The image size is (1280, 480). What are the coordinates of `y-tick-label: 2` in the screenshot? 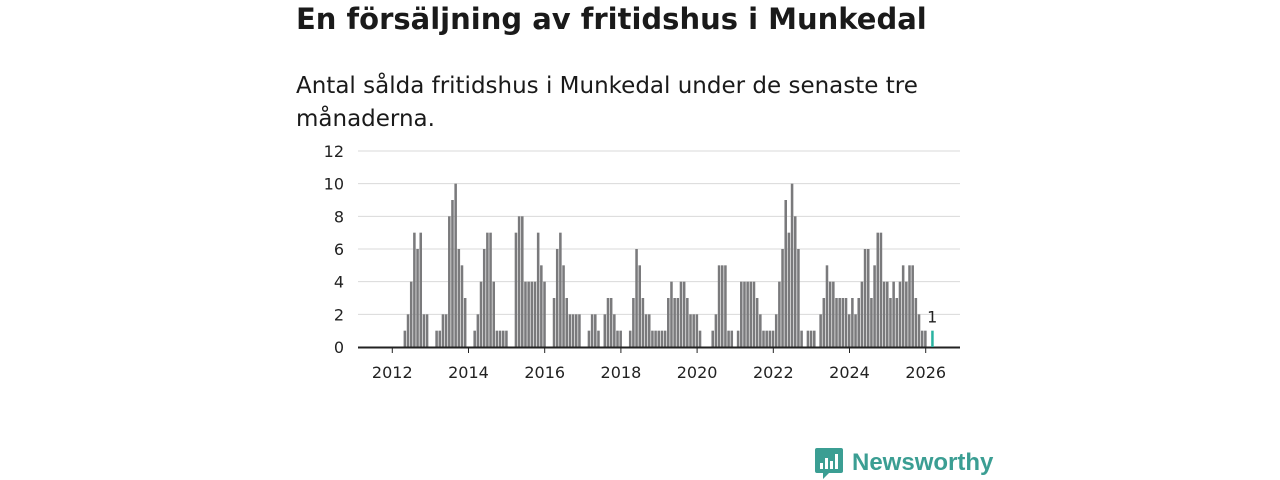 It's located at (339, 314).